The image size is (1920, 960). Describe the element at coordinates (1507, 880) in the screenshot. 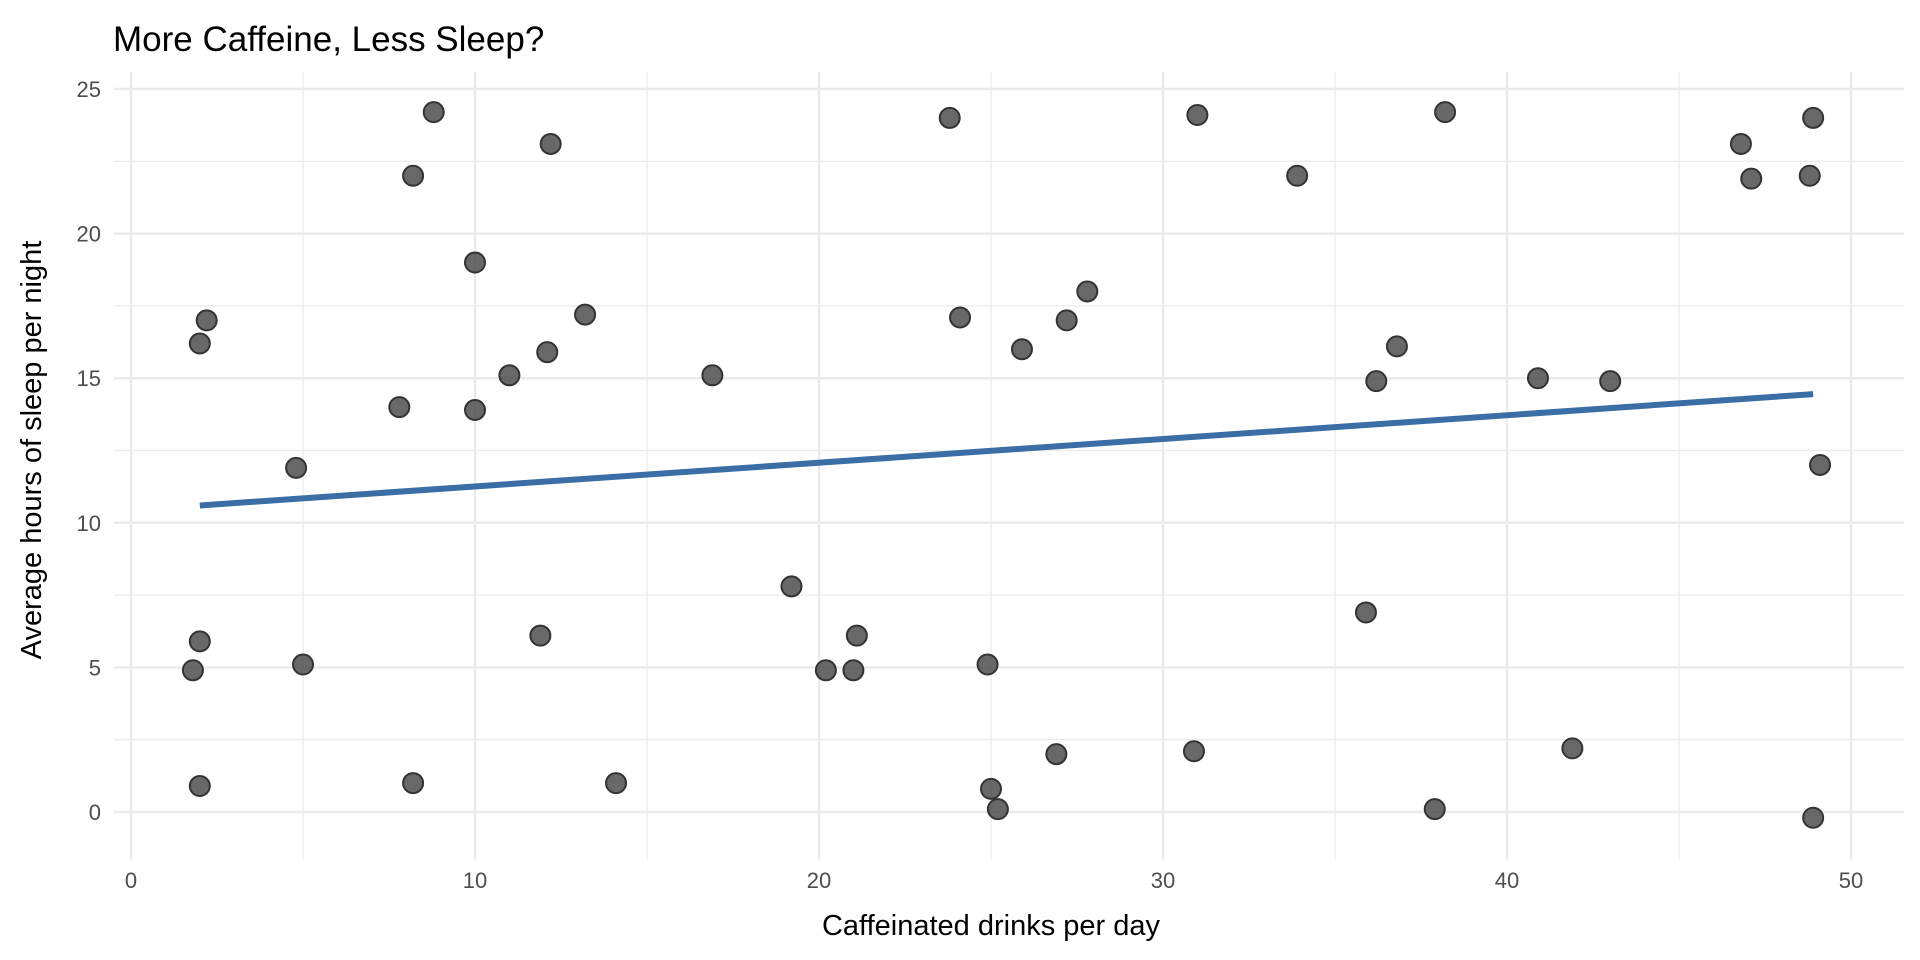

I see `x-tick-label: 40` at that location.